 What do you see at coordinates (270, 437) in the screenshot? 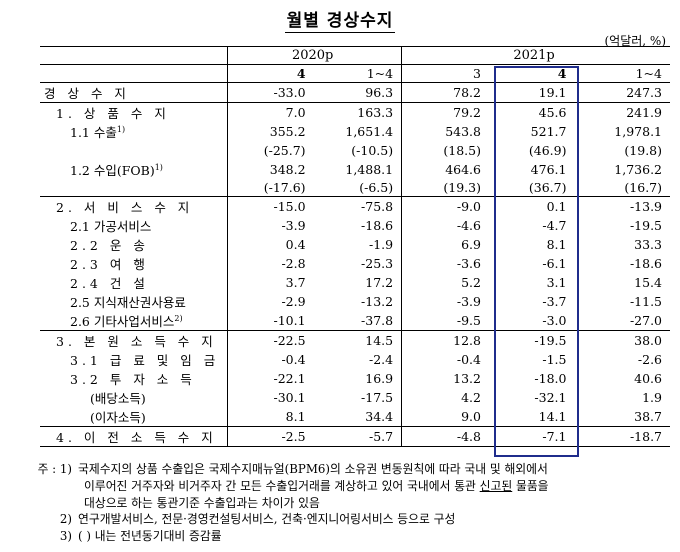
I see `table-cell: -2.5` at bounding box center [270, 437].